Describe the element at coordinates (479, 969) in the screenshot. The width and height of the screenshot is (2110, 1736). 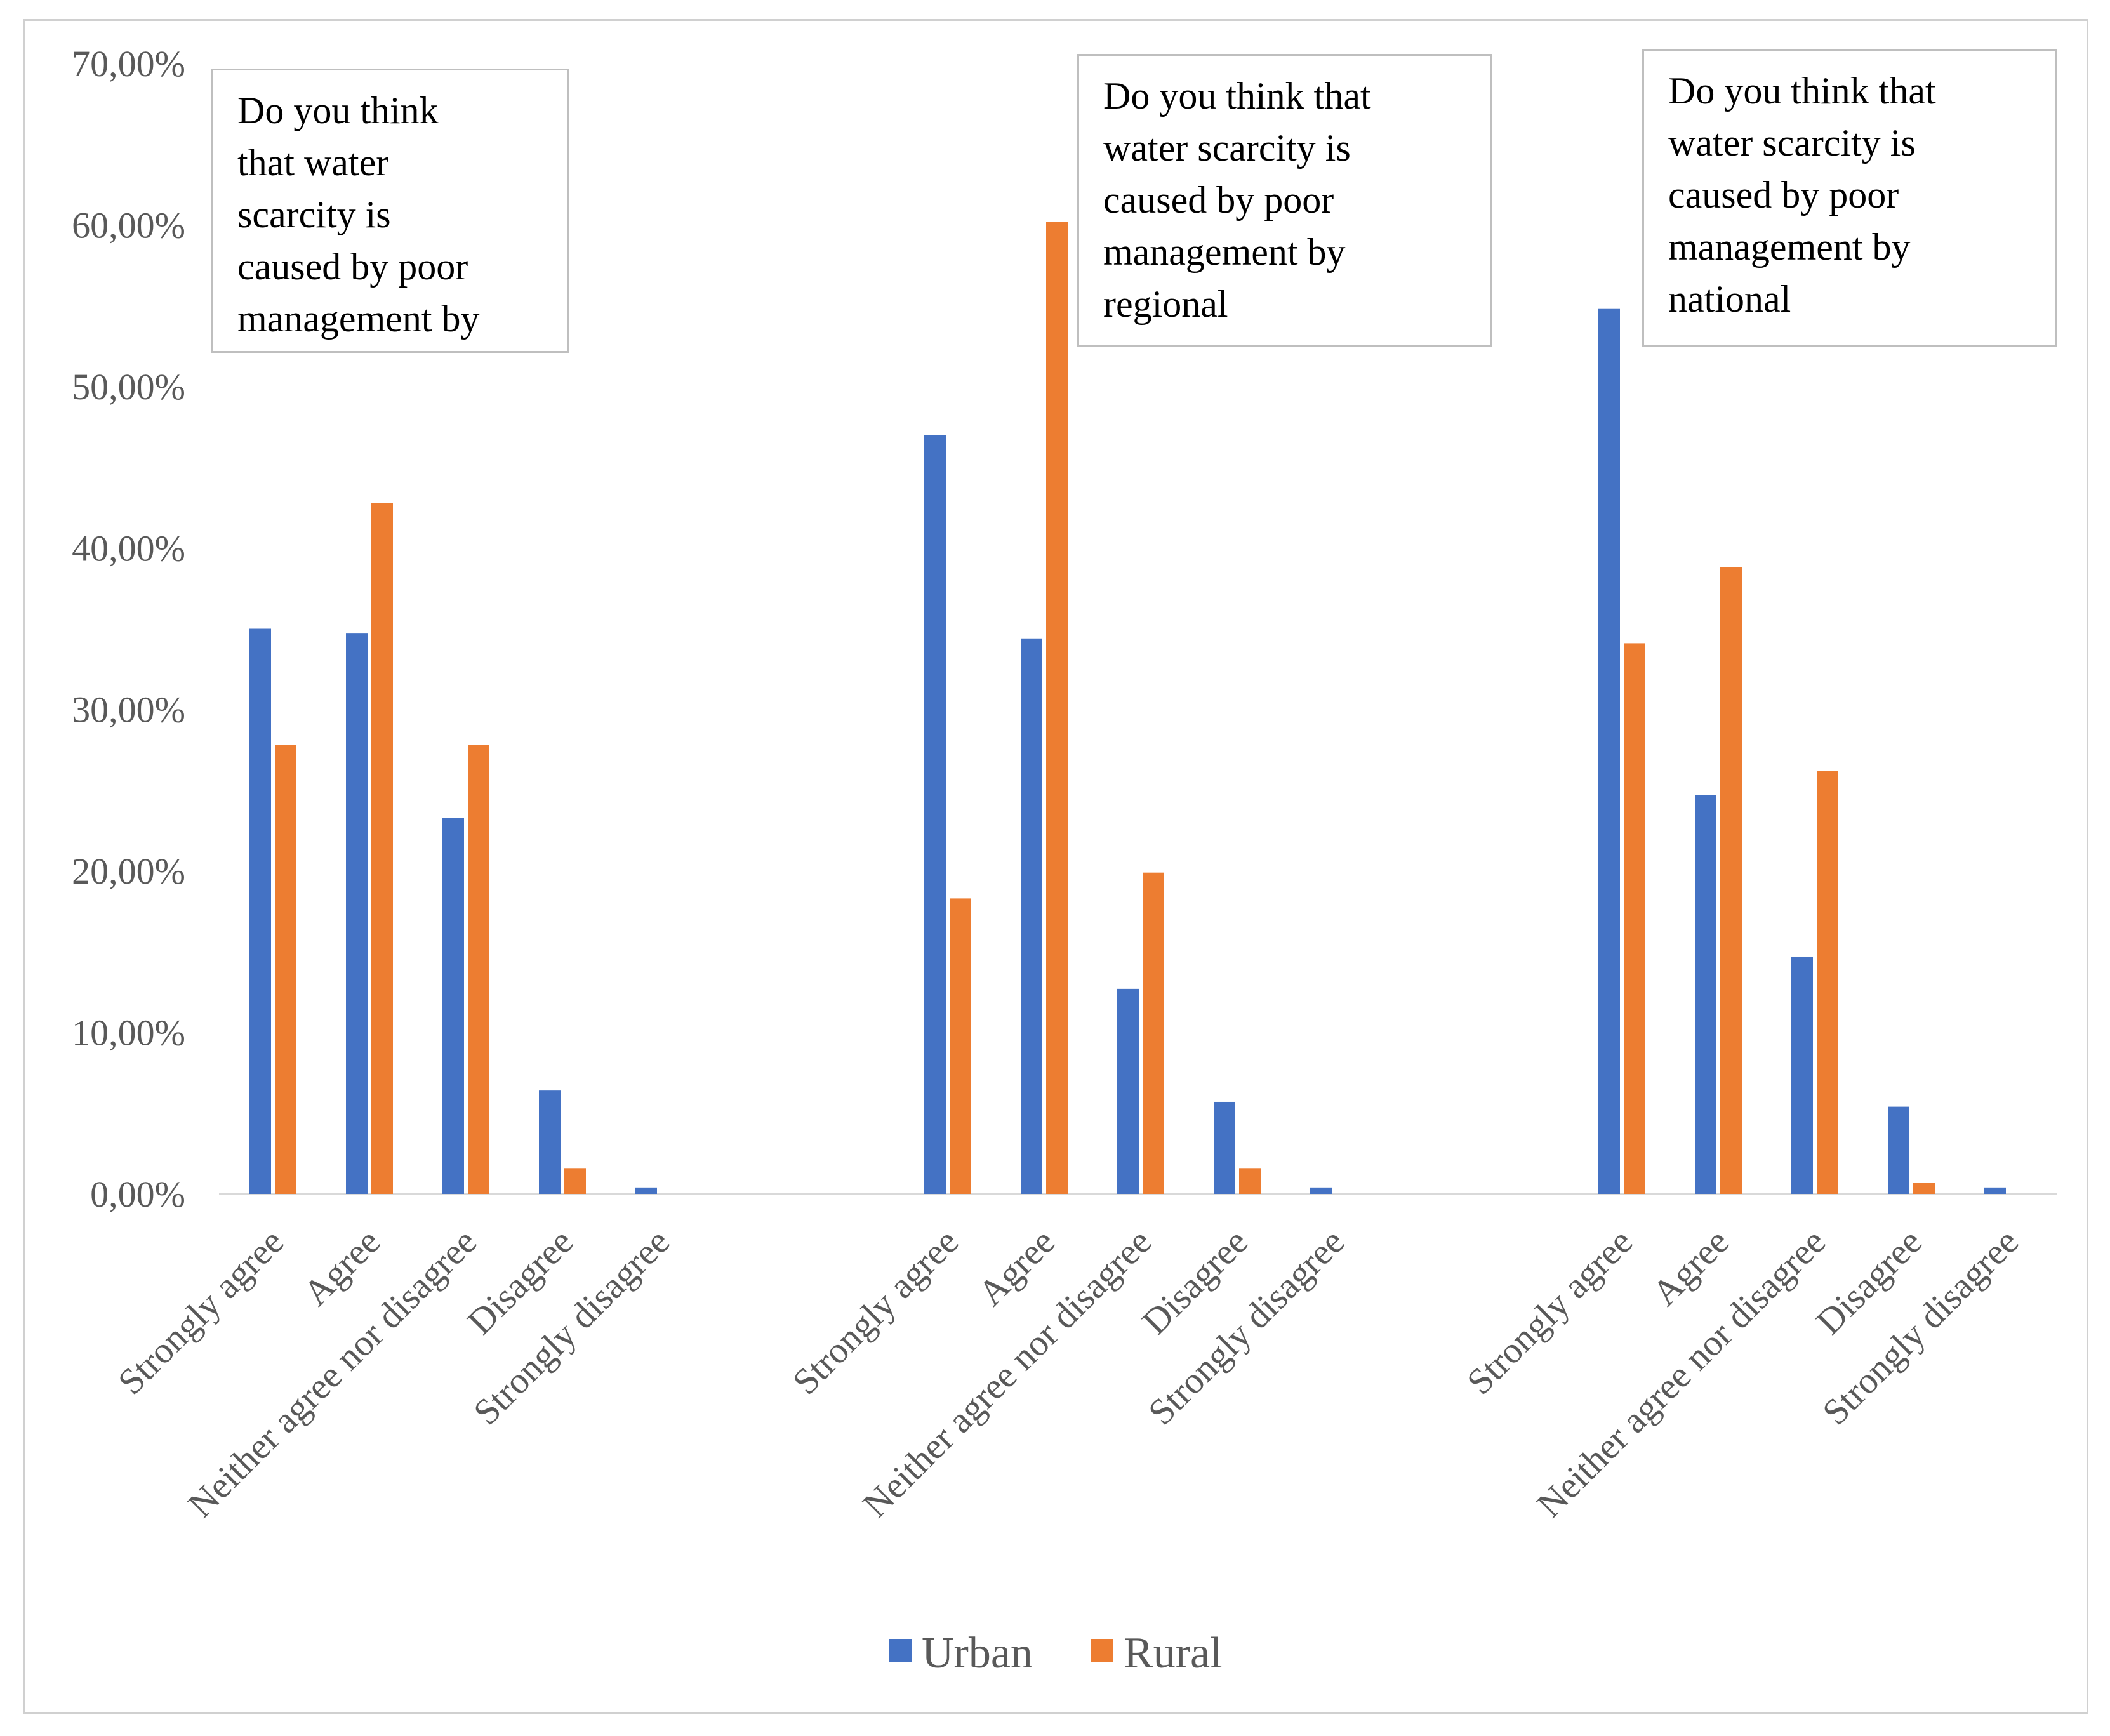
I see `bar-rural-g1-c3` at that location.